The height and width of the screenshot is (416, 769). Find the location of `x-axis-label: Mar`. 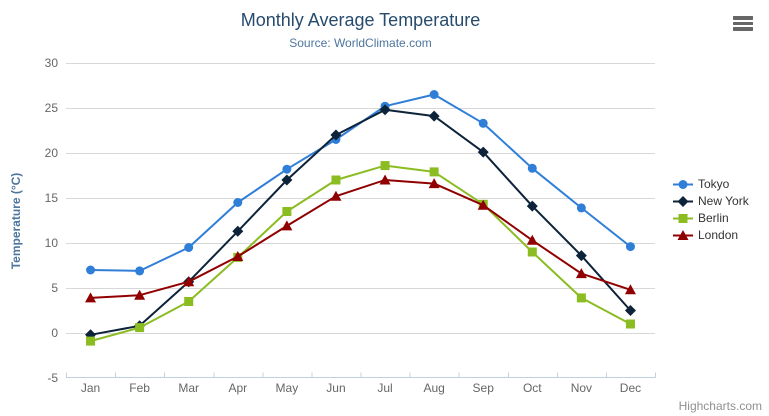

x-axis-label: Mar is located at coordinates (188, 388).